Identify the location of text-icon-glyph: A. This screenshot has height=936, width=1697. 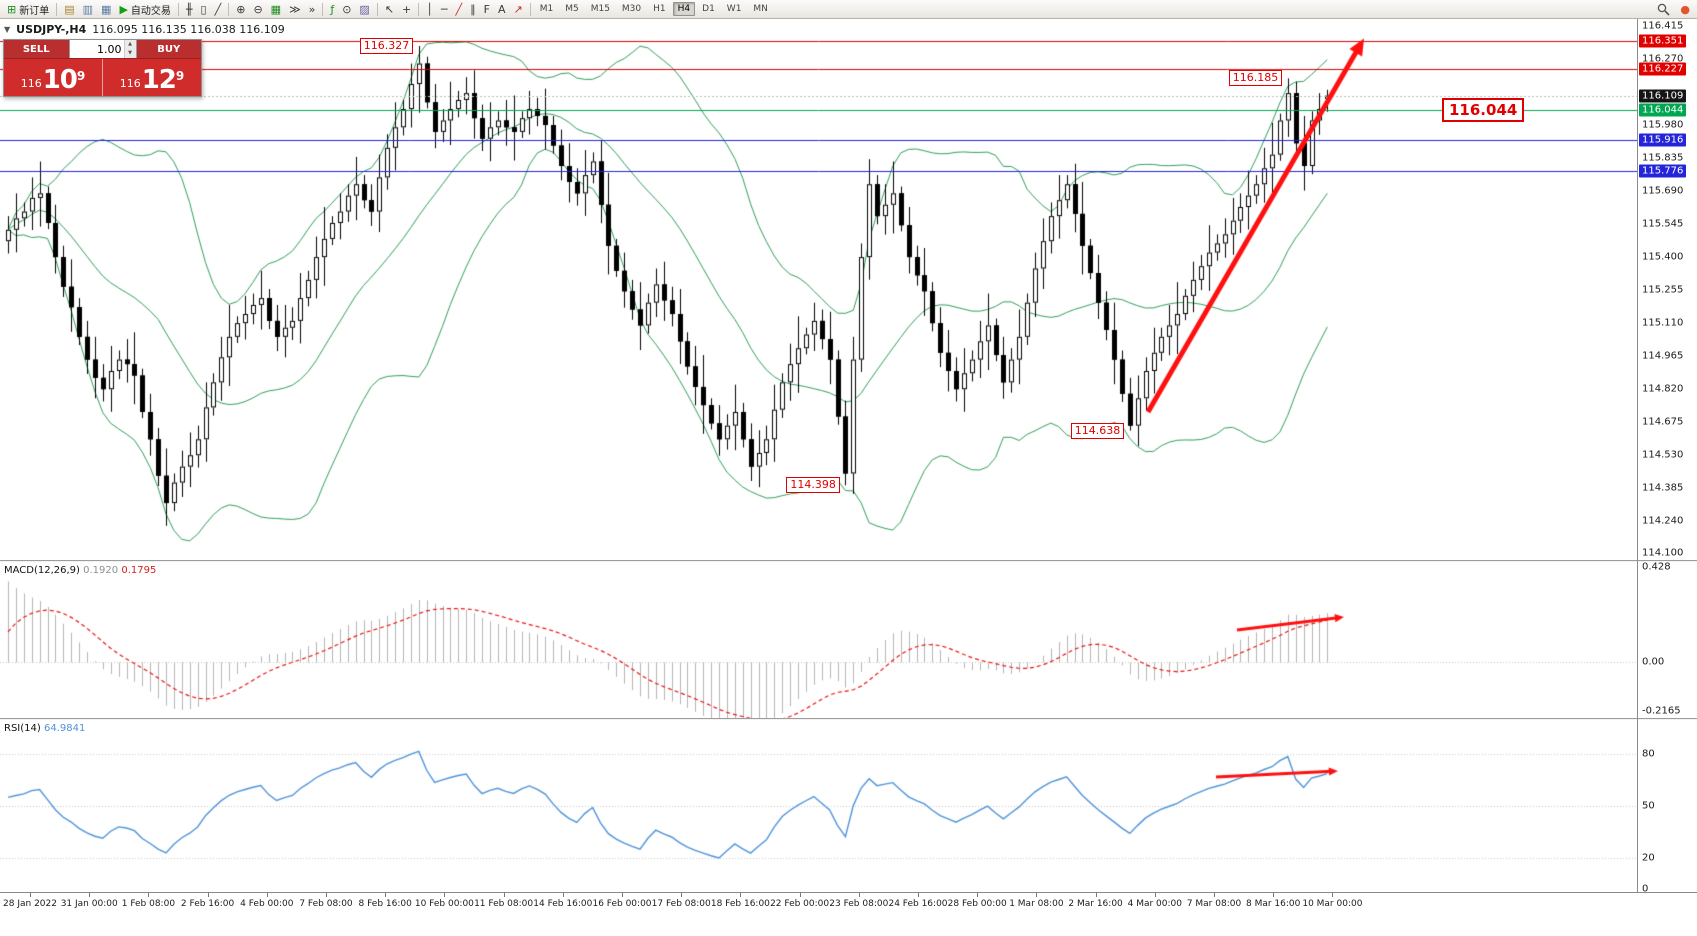
(501, 9).